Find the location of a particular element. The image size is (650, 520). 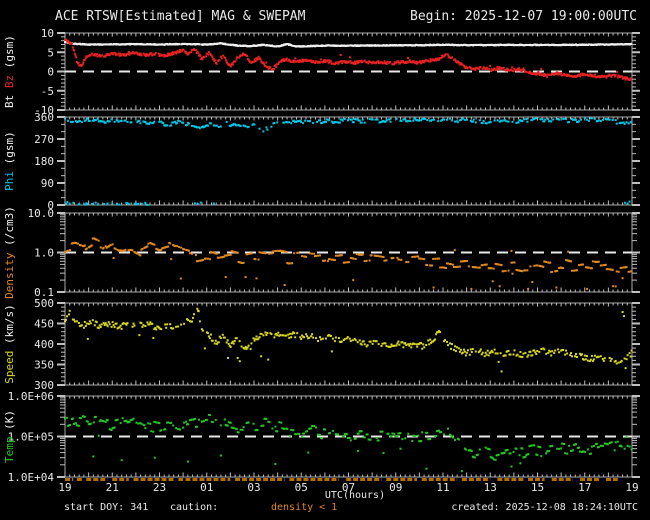

x-tick-label: 03 is located at coordinates (253, 487).